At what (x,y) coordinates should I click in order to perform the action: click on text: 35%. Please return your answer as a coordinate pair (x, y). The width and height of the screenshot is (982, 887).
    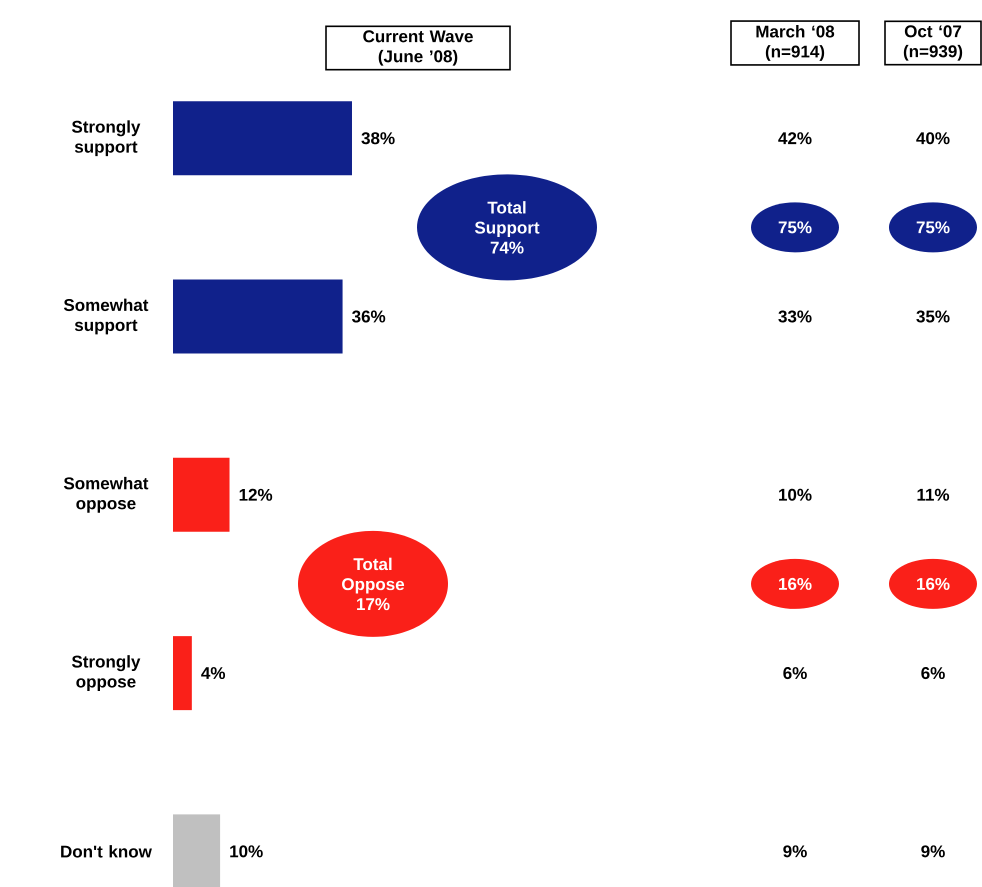
    Looking at the image, I should click on (933, 316).